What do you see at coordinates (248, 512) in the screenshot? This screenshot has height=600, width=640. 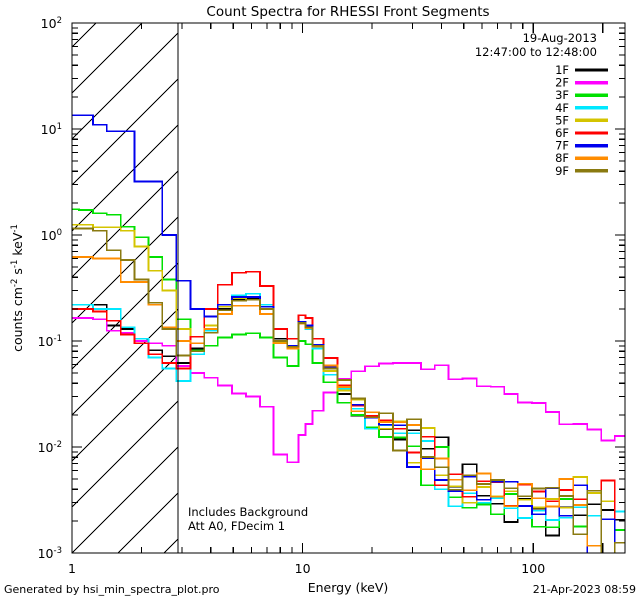 I see `annotation-includes-background: Includes Background` at bounding box center [248, 512].